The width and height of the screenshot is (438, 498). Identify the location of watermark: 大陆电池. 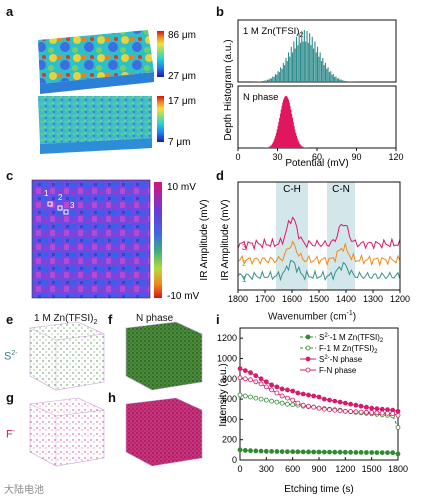
(24, 490).